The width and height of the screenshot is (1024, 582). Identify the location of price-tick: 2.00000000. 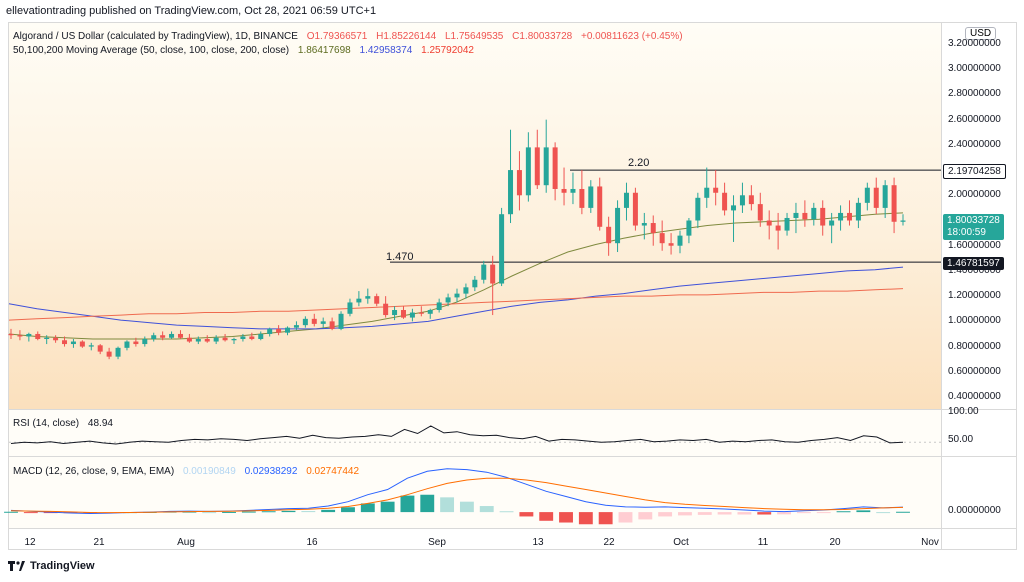
(974, 195).